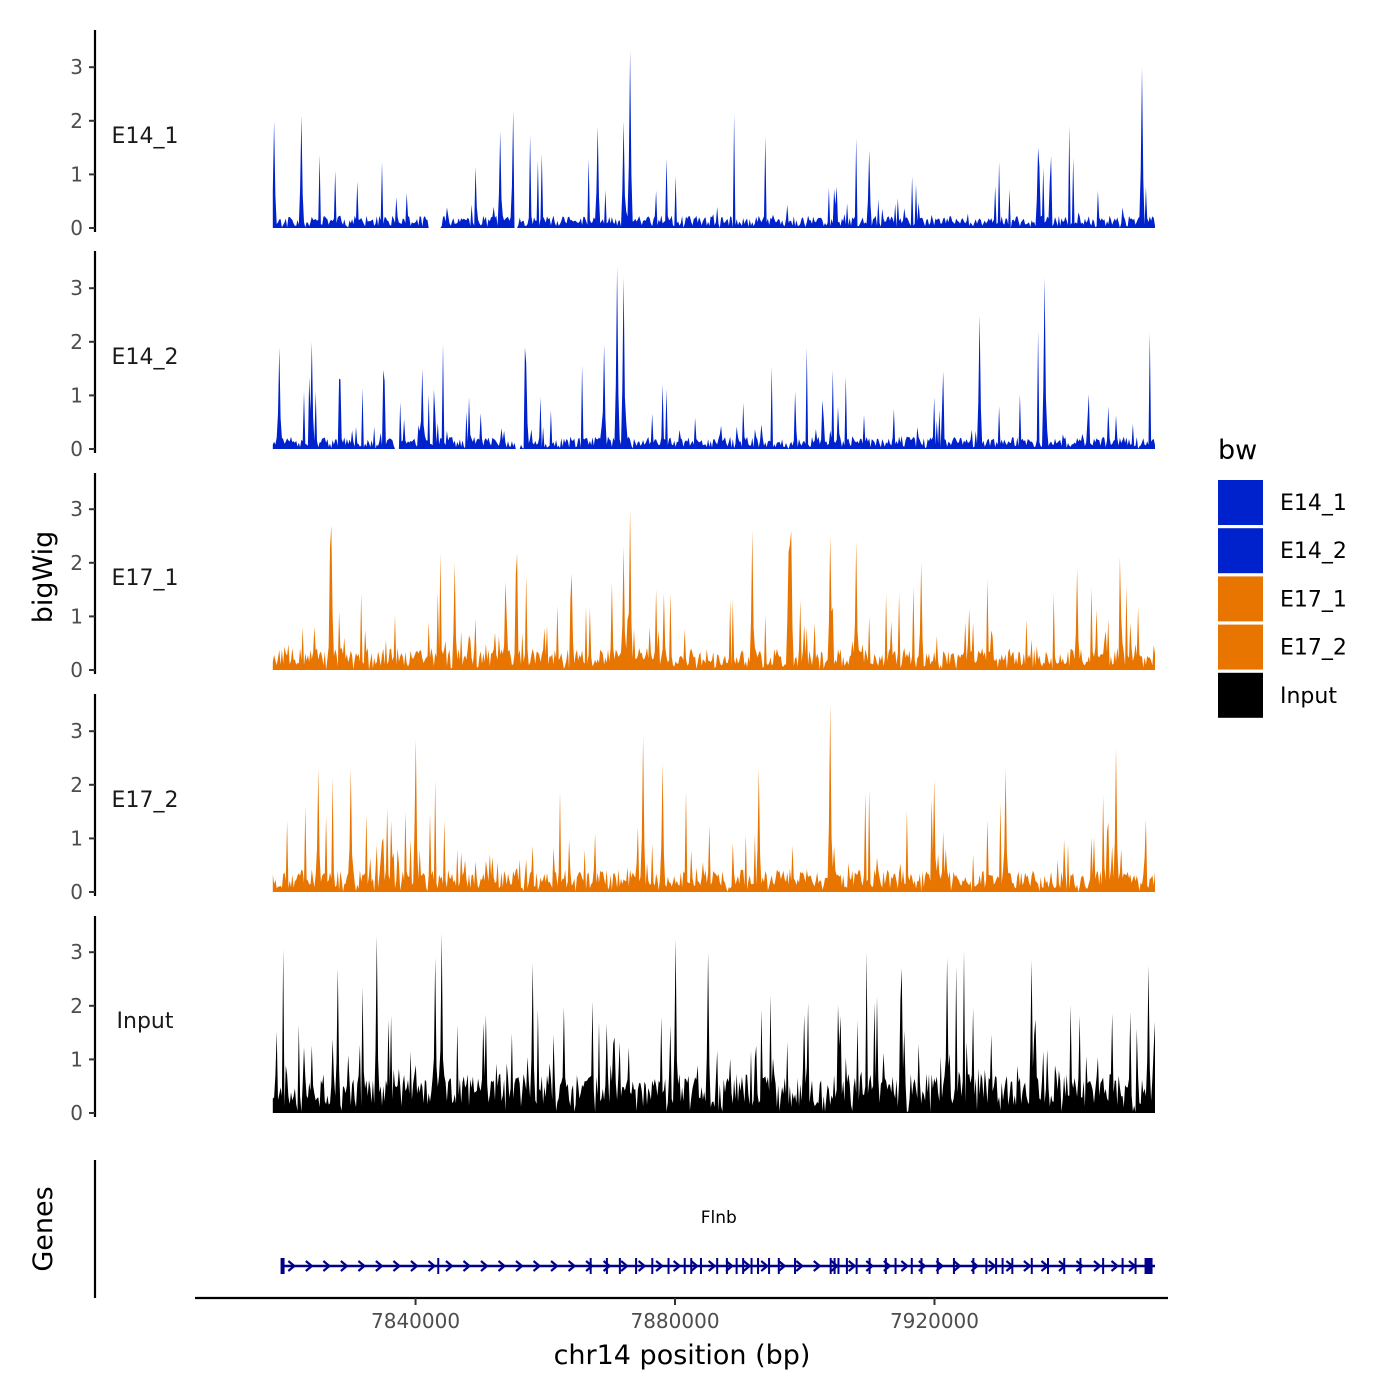  Describe the element at coordinates (1313, 551) in the screenshot. I see `legend-label: E14_2` at that location.